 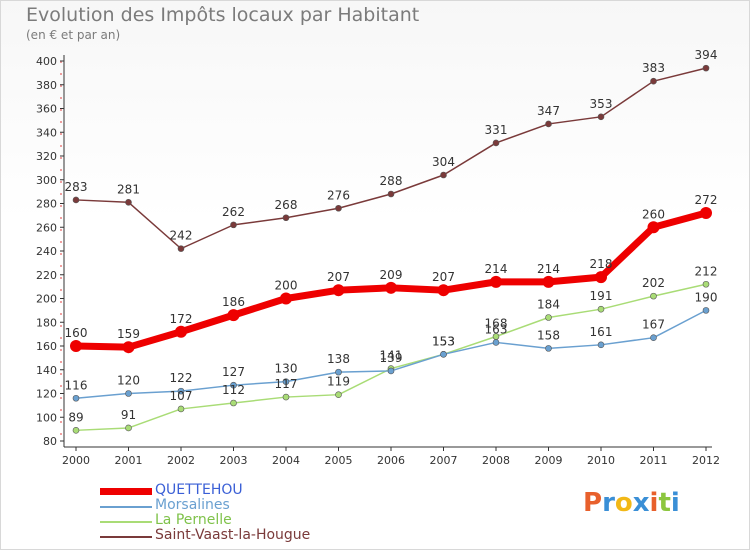 What do you see at coordinates (338, 382) in the screenshot?
I see `data-label: 119` at bounding box center [338, 382].